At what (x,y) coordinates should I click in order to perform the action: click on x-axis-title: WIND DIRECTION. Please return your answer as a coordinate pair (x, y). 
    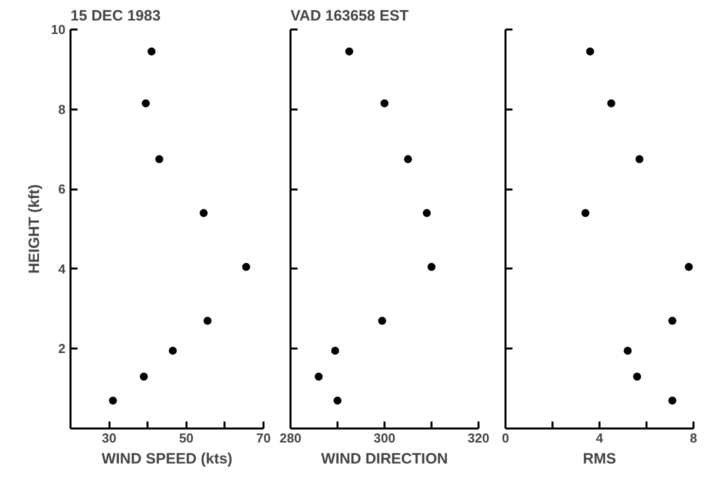
    Looking at the image, I should click on (384, 459).